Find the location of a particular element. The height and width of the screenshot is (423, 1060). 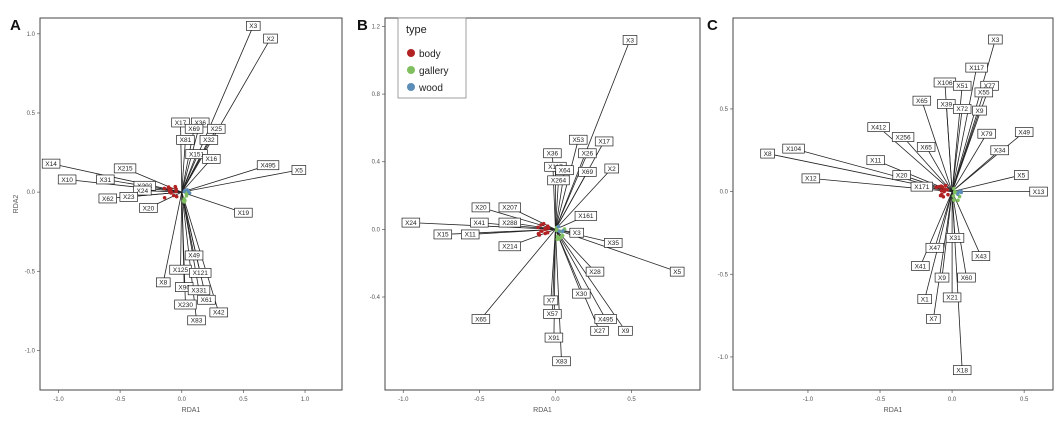

vector-arrow-x69 is located at coordinates (571, 200).